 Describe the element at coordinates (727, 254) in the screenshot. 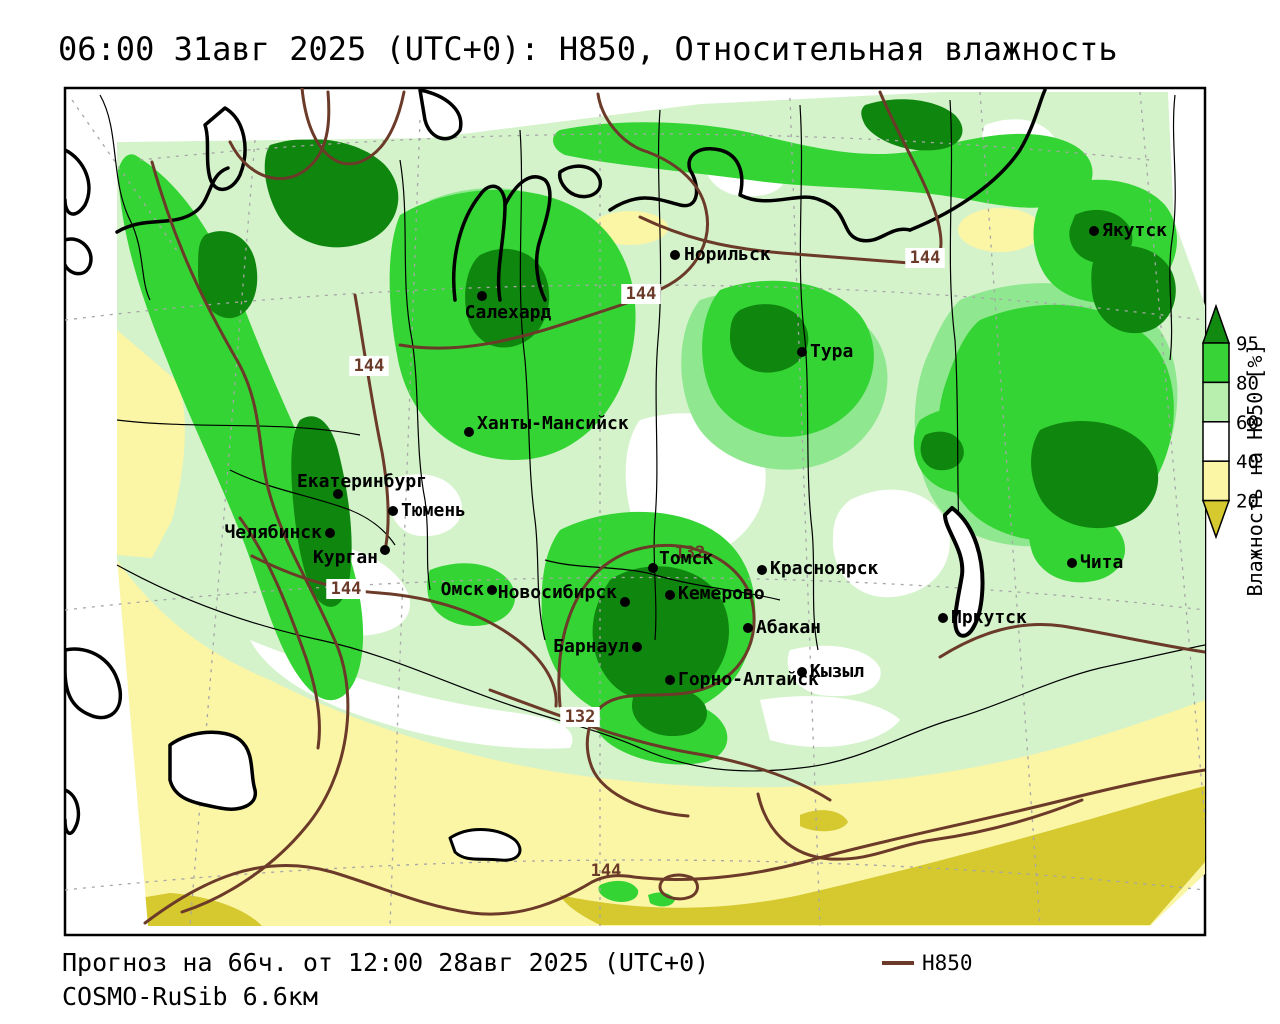

I see `city-label: Норильск` at that location.